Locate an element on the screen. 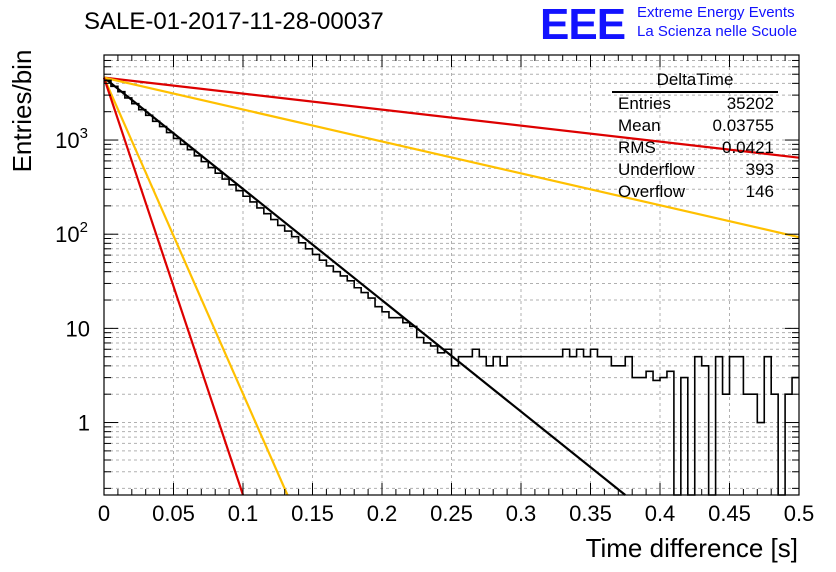 The image size is (836, 572). x-tick-label: 0.3 is located at coordinates (521, 513).